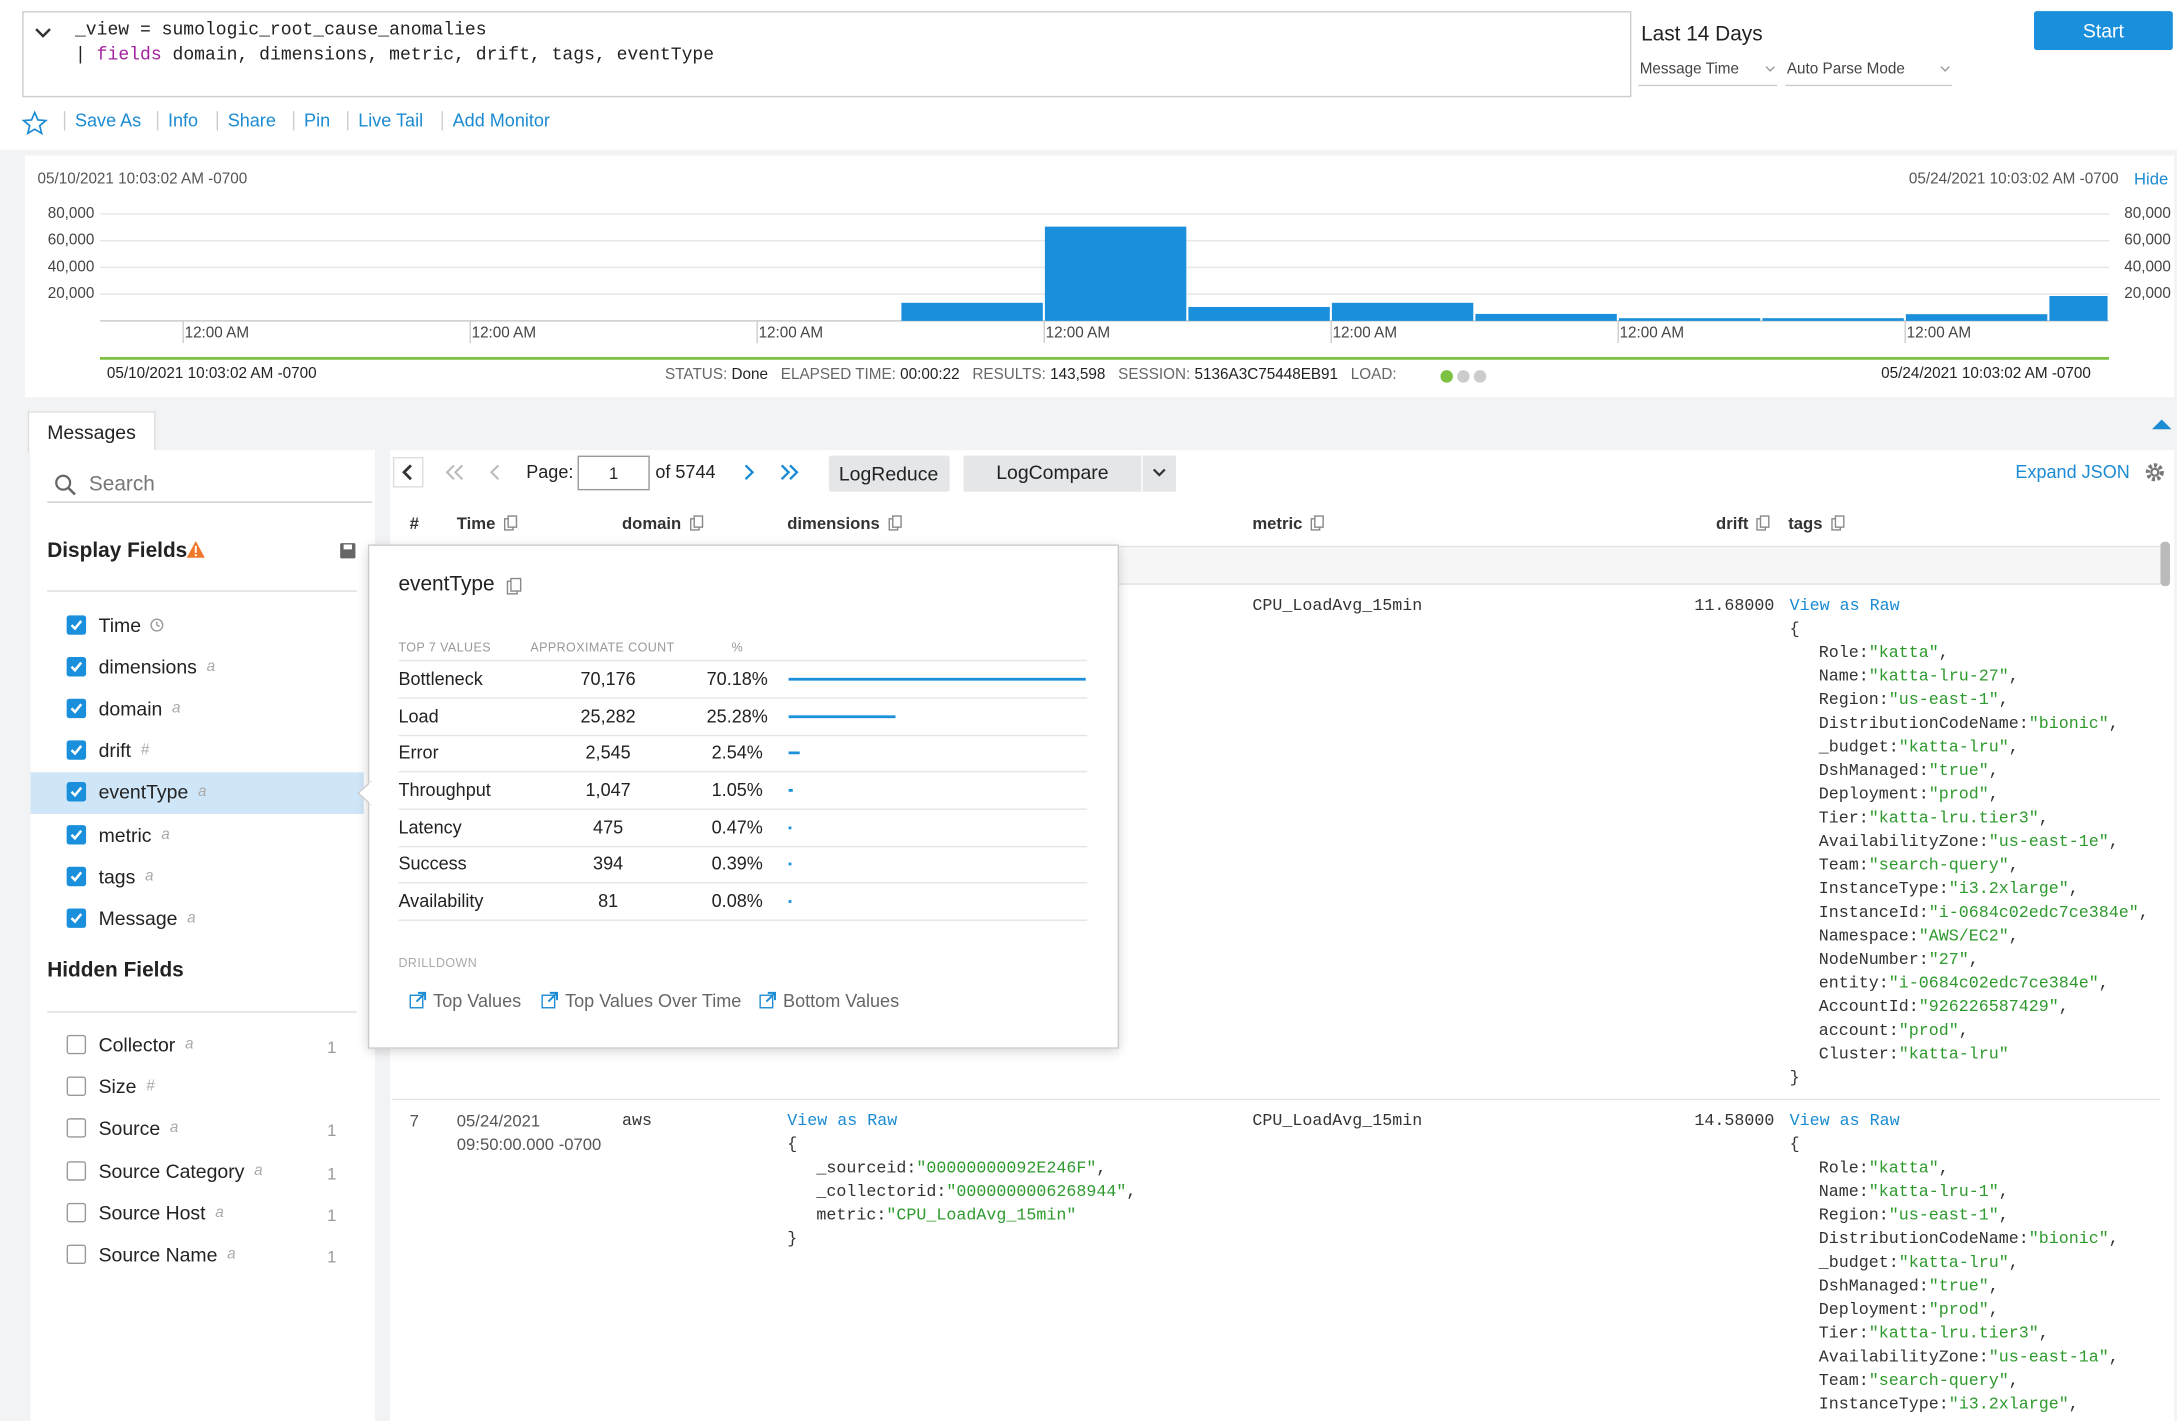  What do you see at coordinates (767, 1000) in the screenshot?
I see `external-link-icon` at bounding box center [767, 1000].